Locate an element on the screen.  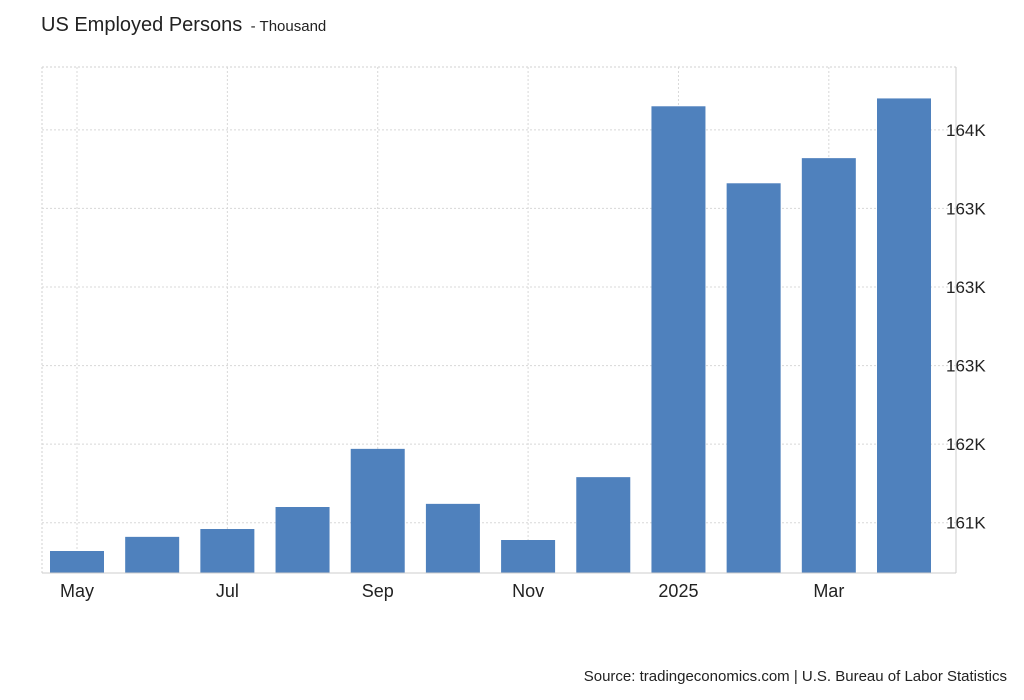
x-tick-label: Sep is located at coordinates (378, 591).